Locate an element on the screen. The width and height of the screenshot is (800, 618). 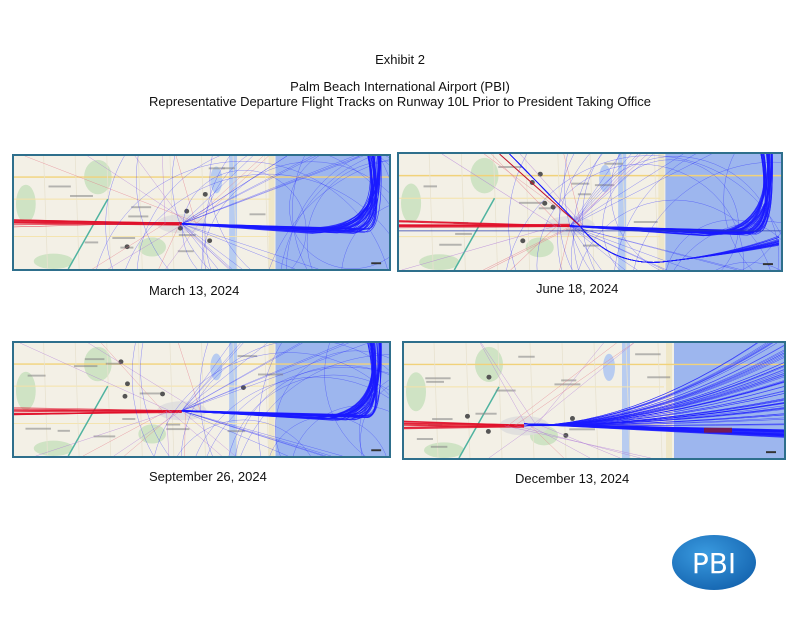
exhibit-label: Exhibit 2 is located at coordinates (400, 59).